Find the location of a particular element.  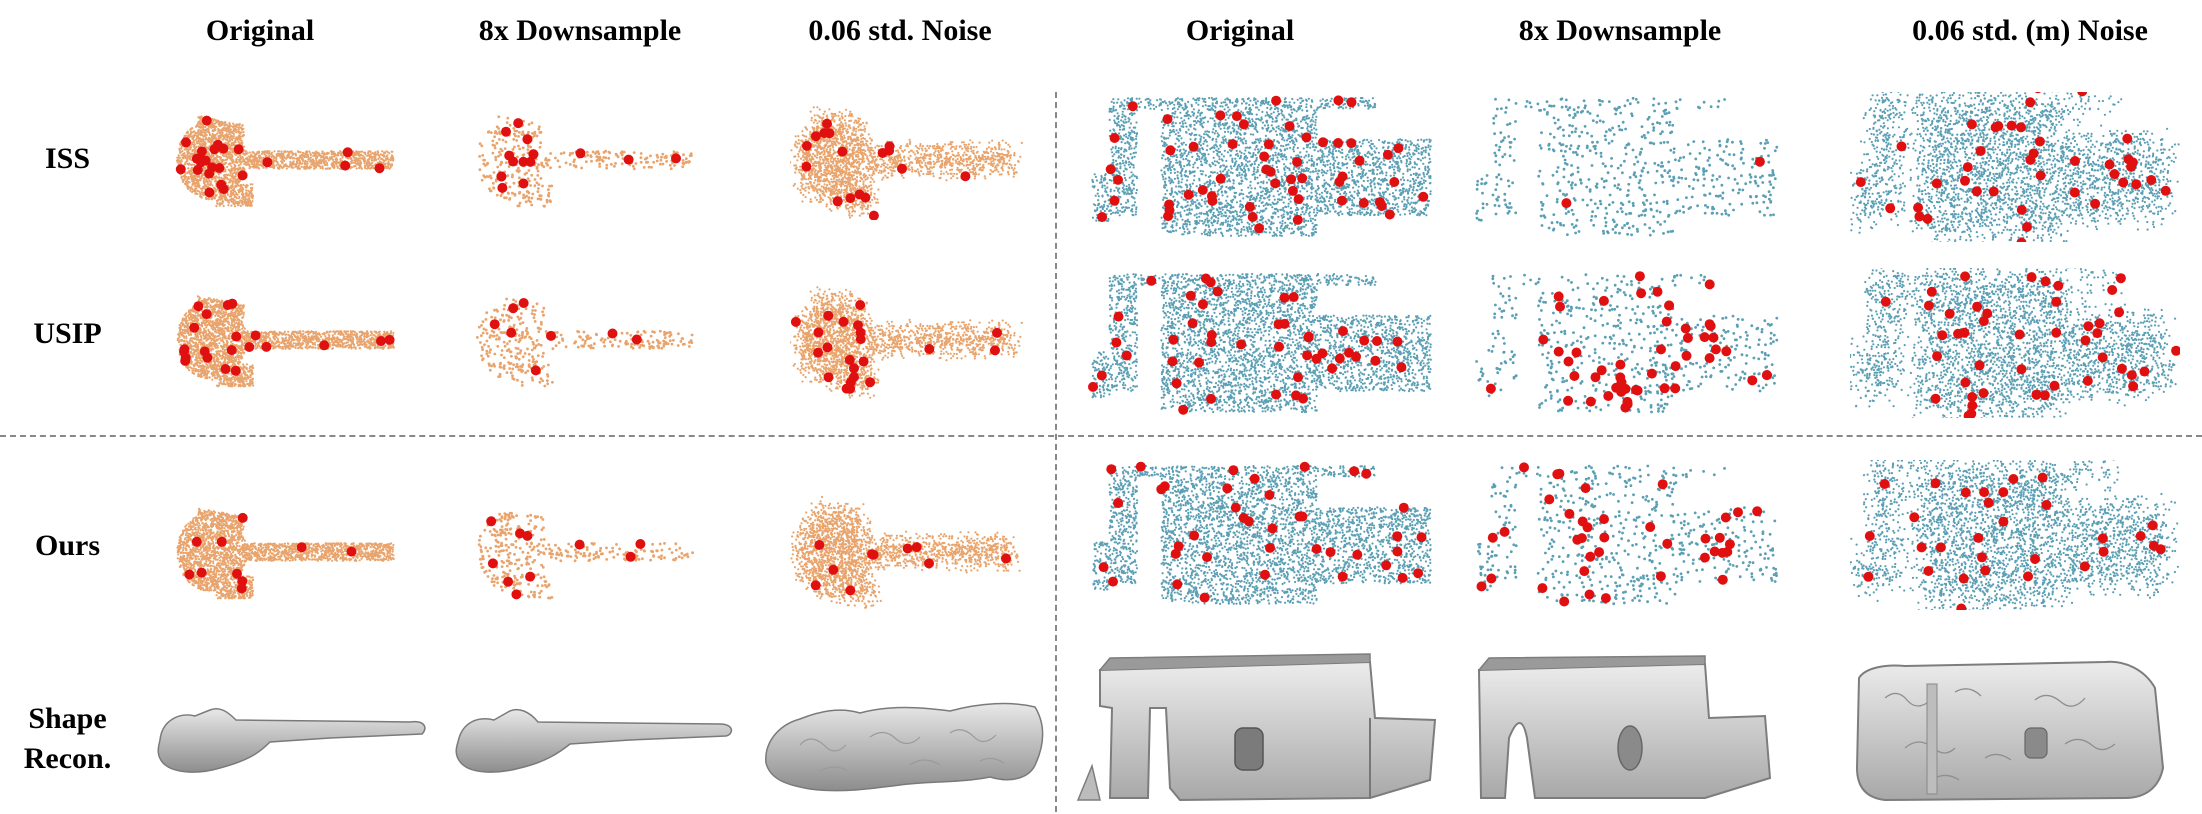

recon-scene-downsample is located at coordinates (1635, 728).